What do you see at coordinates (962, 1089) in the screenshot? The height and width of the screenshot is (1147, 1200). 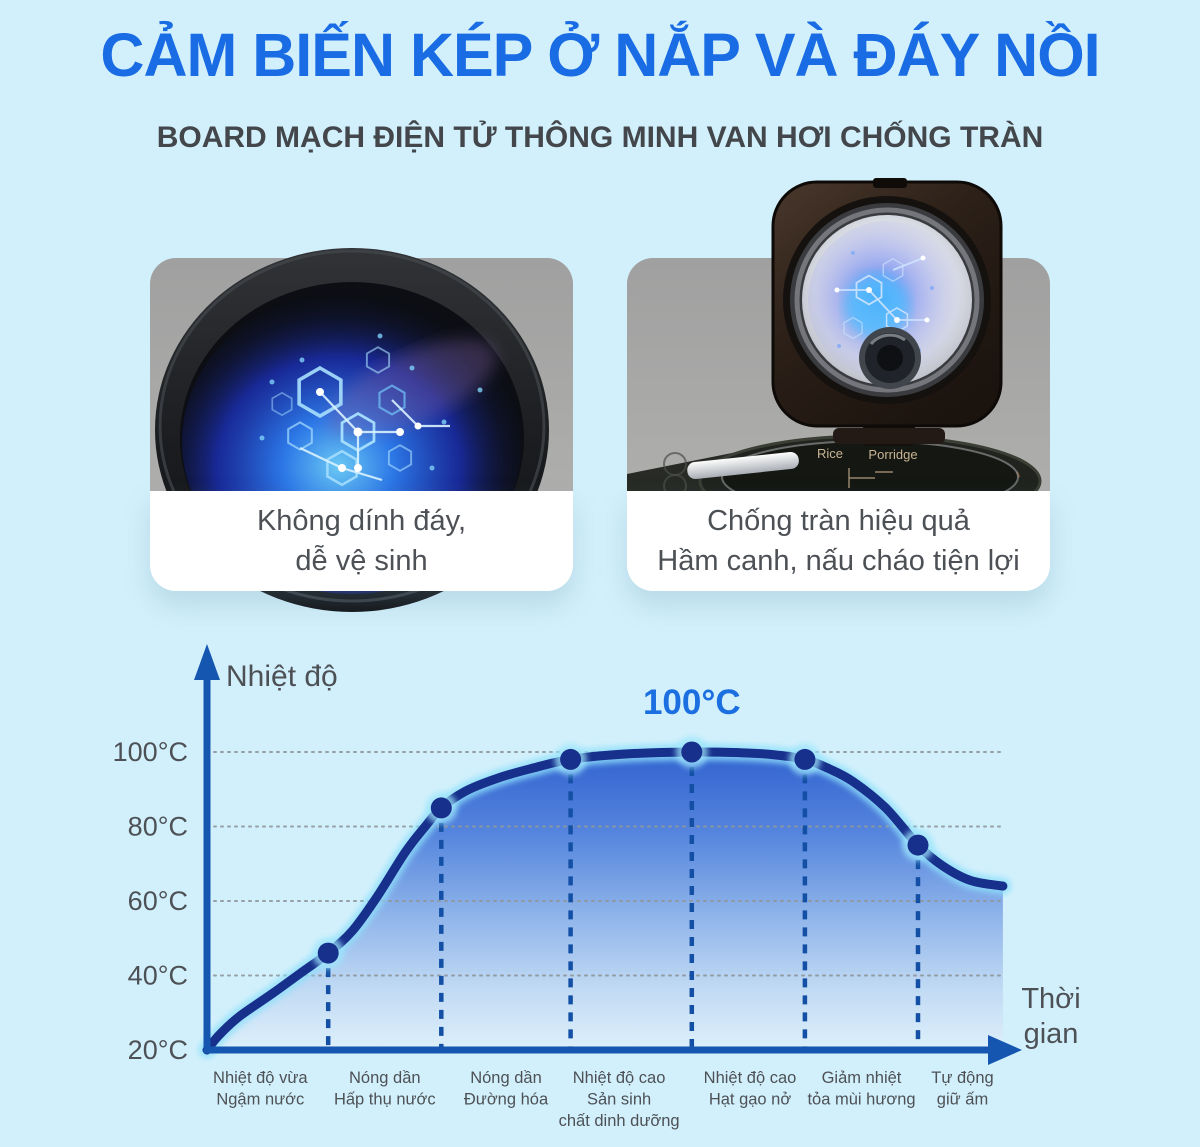 I see `phase-label: Tự động giữ ấm` at bounding box center [962, 1089].